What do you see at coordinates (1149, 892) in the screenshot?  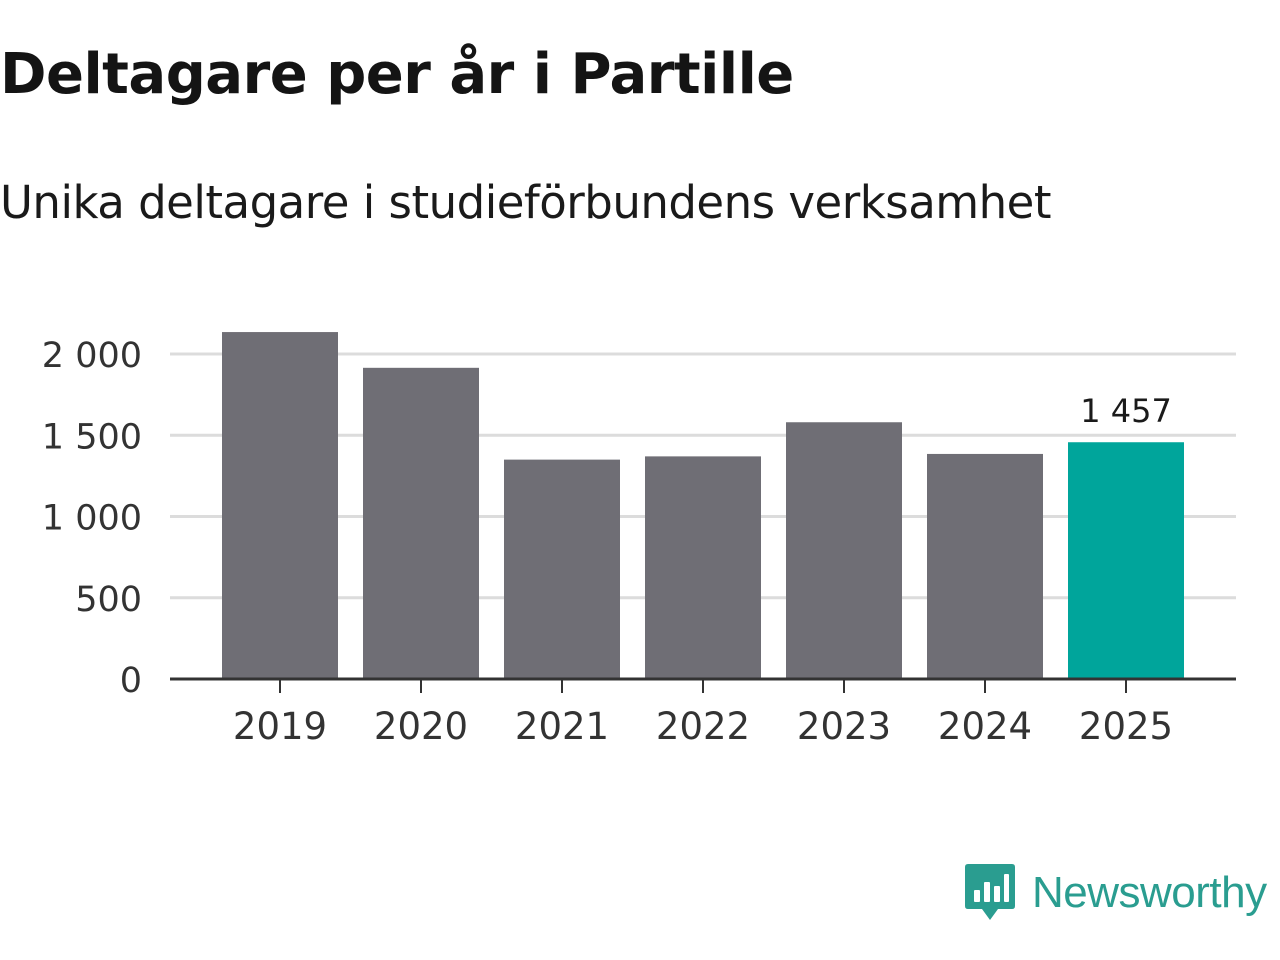 I see `newsworthy-logo-text: Newsworthy` at bounding box center [1149, 892].